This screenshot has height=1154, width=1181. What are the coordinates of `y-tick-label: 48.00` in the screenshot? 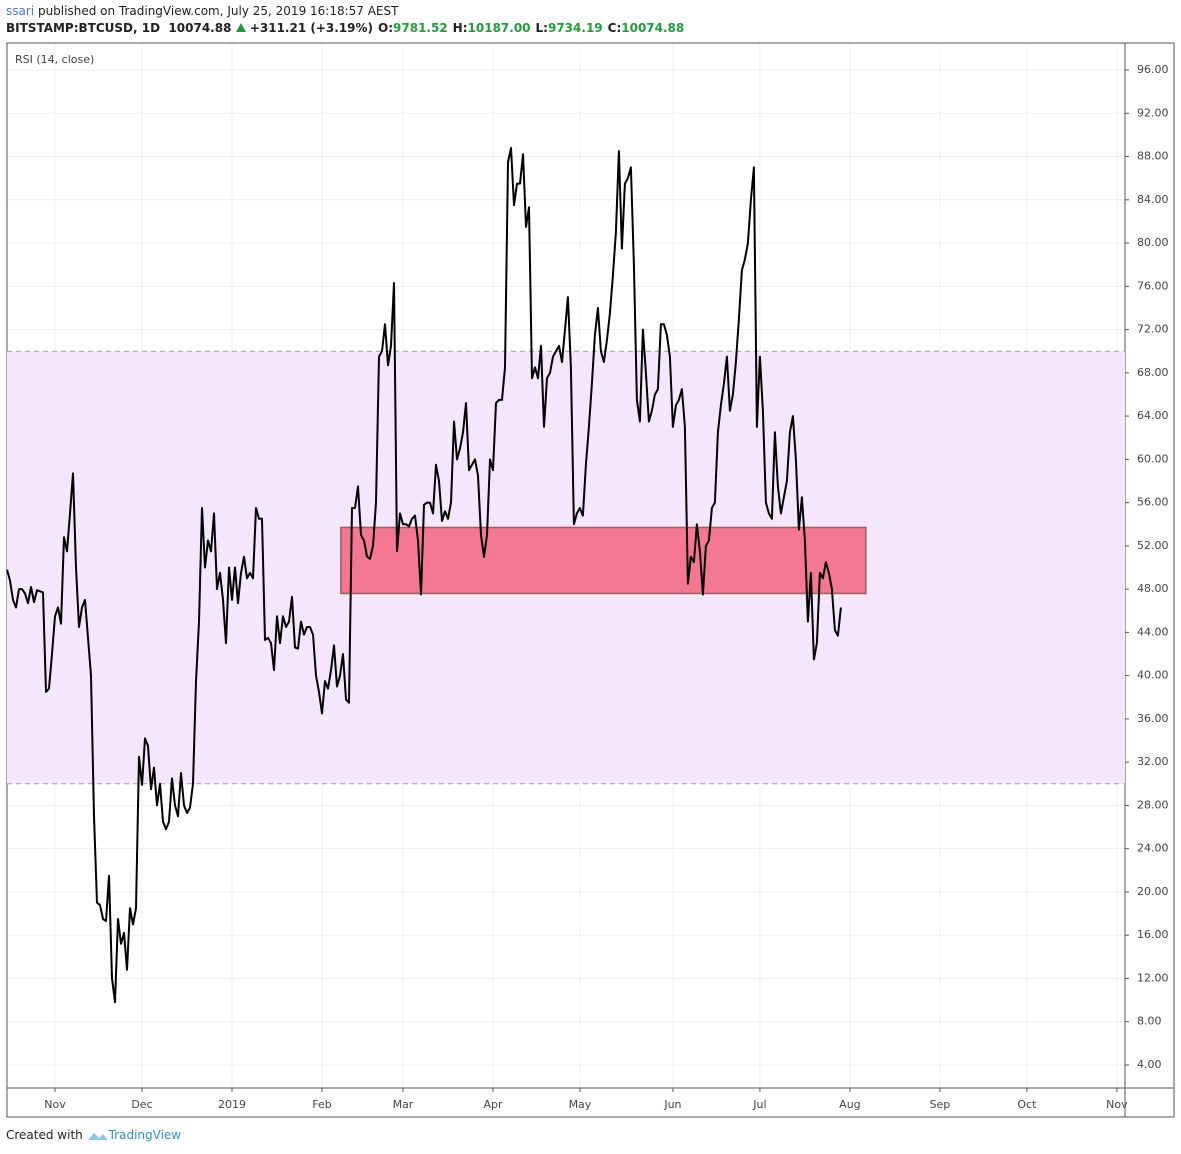 It's located at (1153, 588).